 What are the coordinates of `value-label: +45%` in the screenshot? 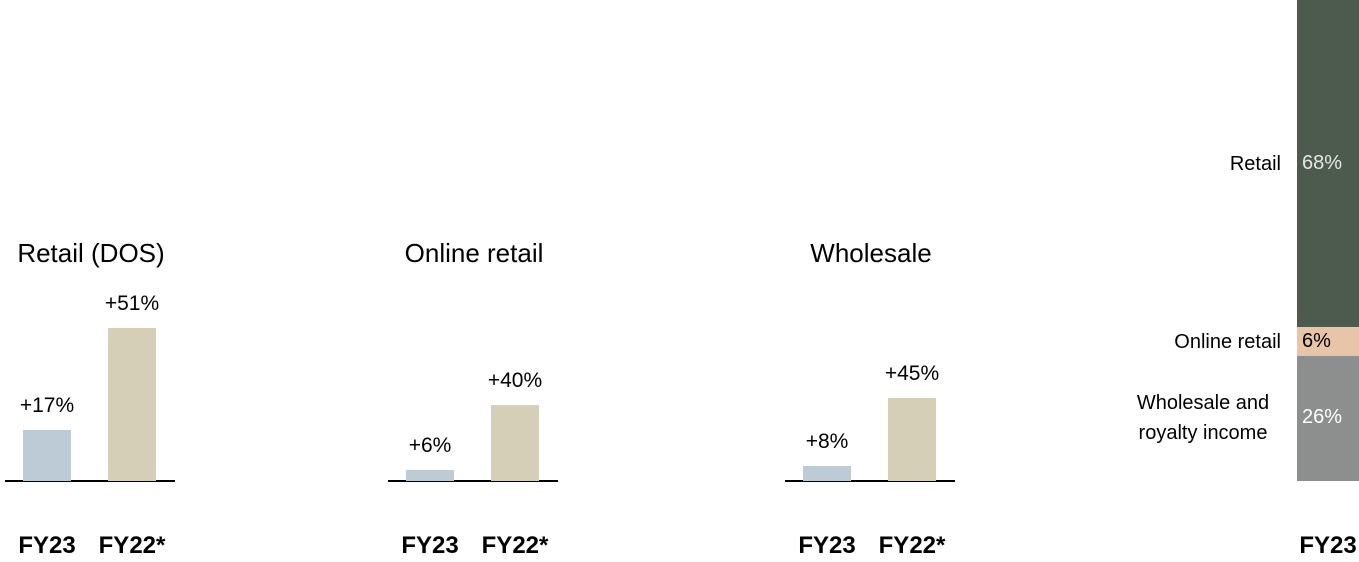 It's located at (912, 373).